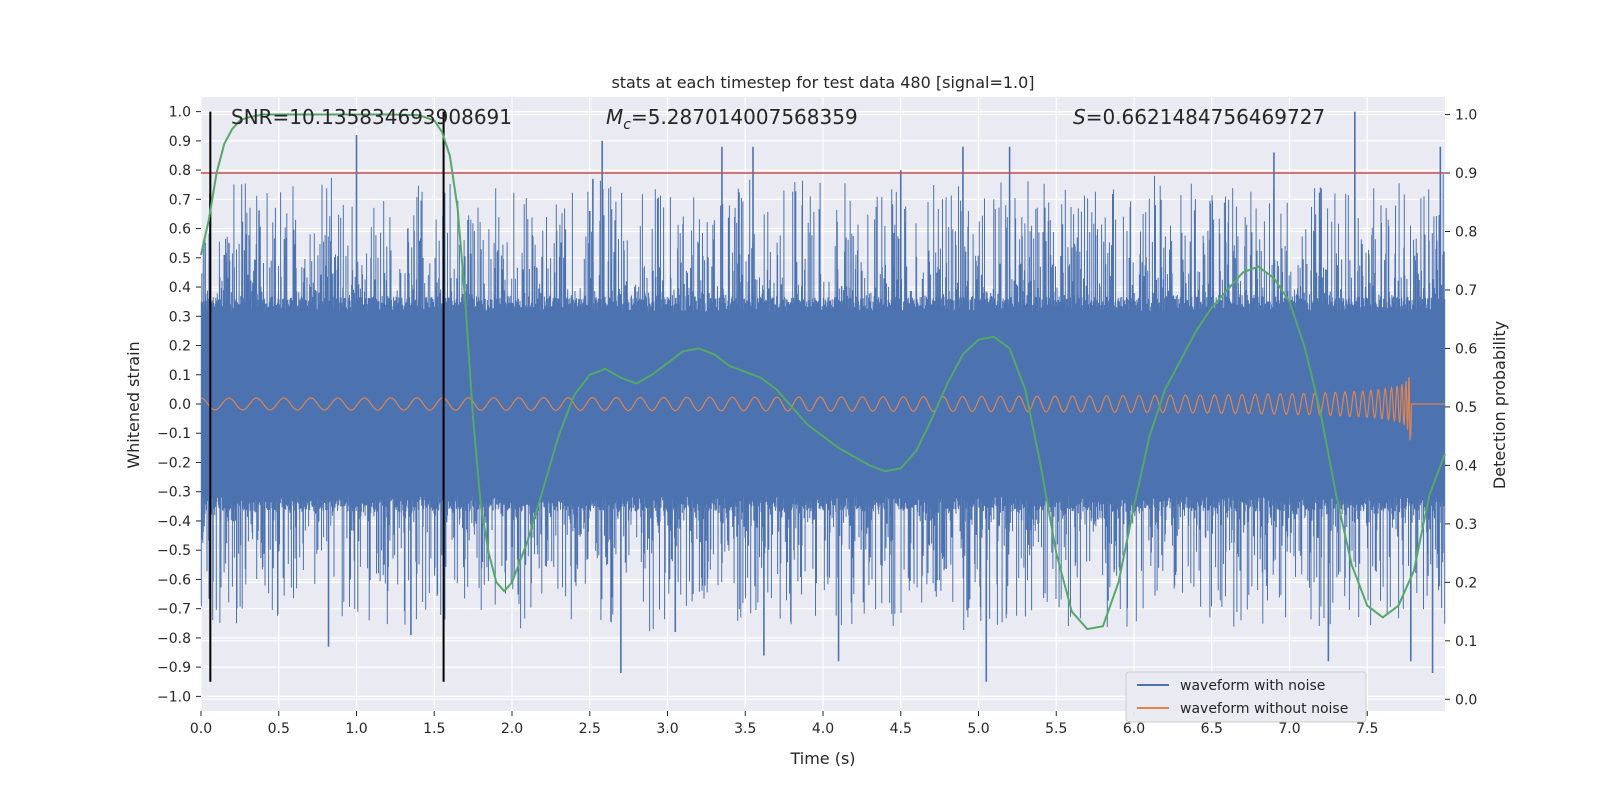 This screenshot has height=800, width=1600. I want to click on snr-annotation: SNR=10.135834693908691, so click(371, 117).